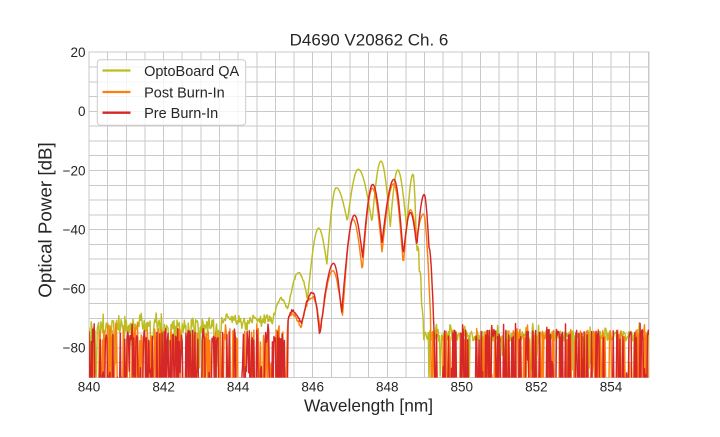 This screenshot has height=437, width=720. Describe the element at coordinates (74, 289) in the screenshot. I see `svg-text: −60` at that location.